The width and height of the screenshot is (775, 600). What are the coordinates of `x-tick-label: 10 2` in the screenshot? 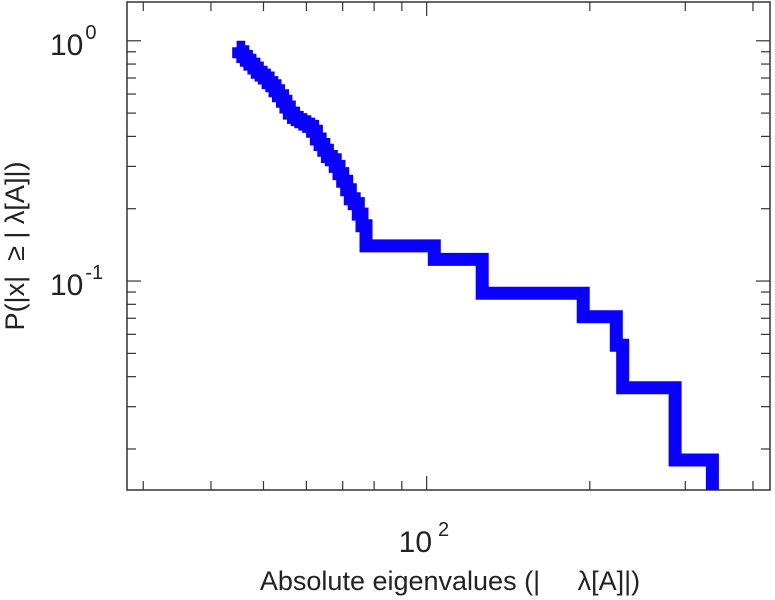 It's located at (424, 539).